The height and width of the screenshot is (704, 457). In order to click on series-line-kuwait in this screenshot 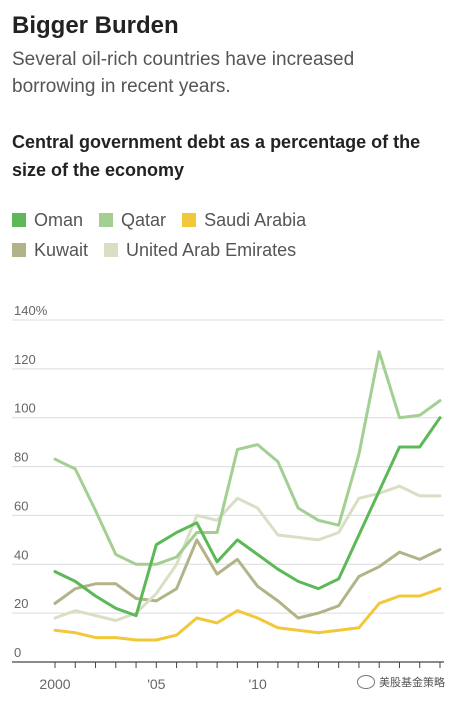, I will do `click(247, 579)`.